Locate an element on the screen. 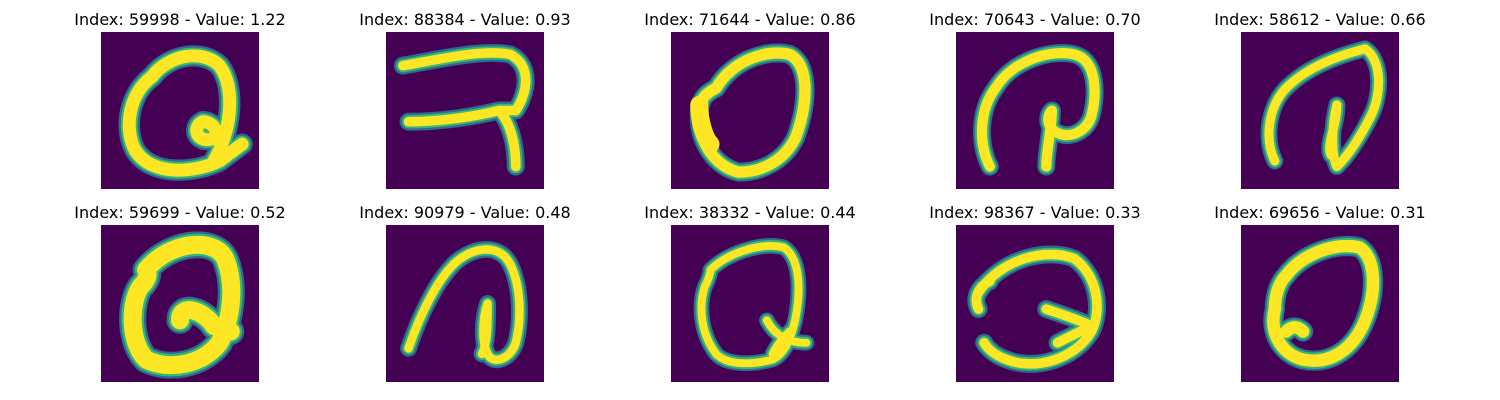 This screenshot has height=400, width=1500. panel-title: Index: 71644 - Value: 0.86 is located at coordinates (750, 19).